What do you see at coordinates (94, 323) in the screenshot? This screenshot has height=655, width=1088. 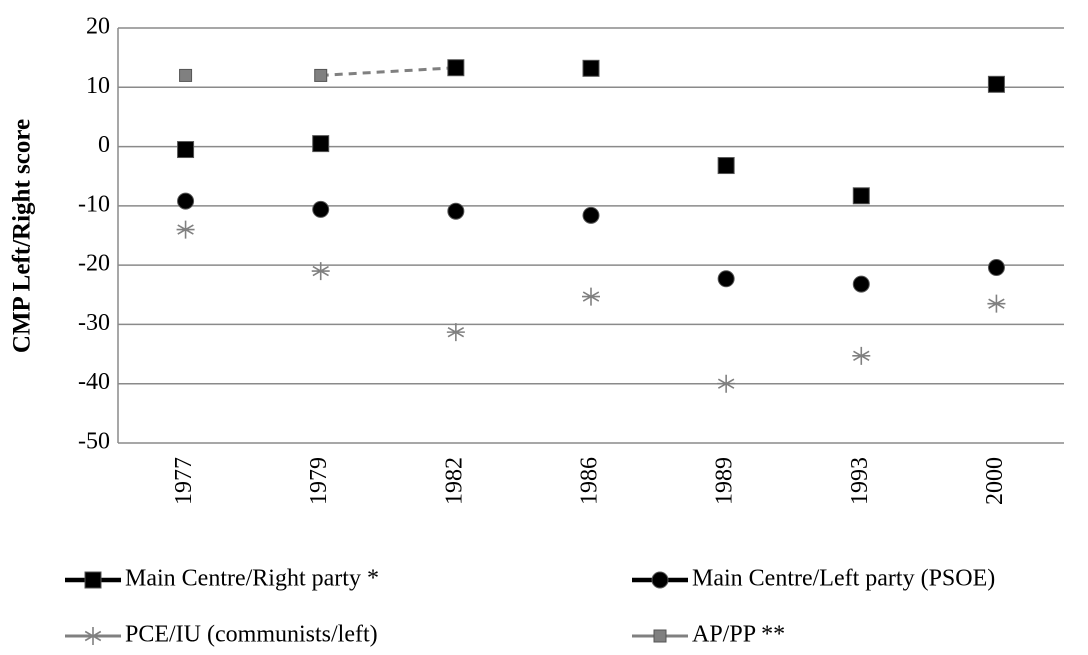 I see `y-tick-label: -30` at bounding box center [94, 323].